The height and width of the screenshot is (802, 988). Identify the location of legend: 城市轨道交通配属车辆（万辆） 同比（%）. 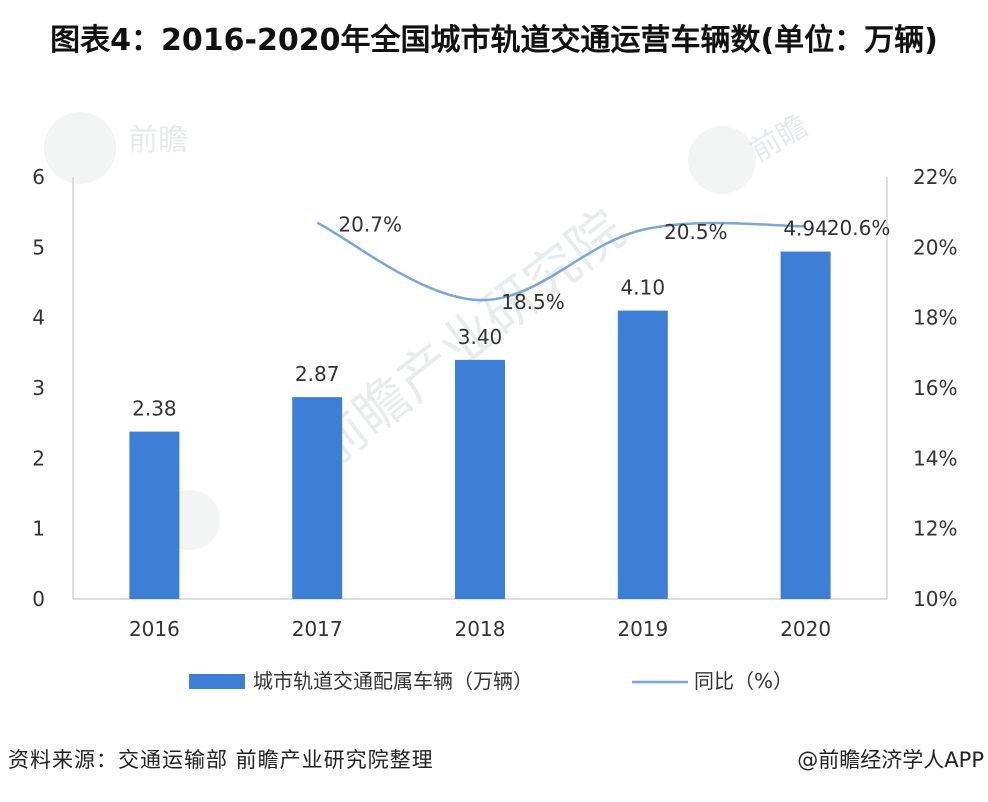
(491, 681).